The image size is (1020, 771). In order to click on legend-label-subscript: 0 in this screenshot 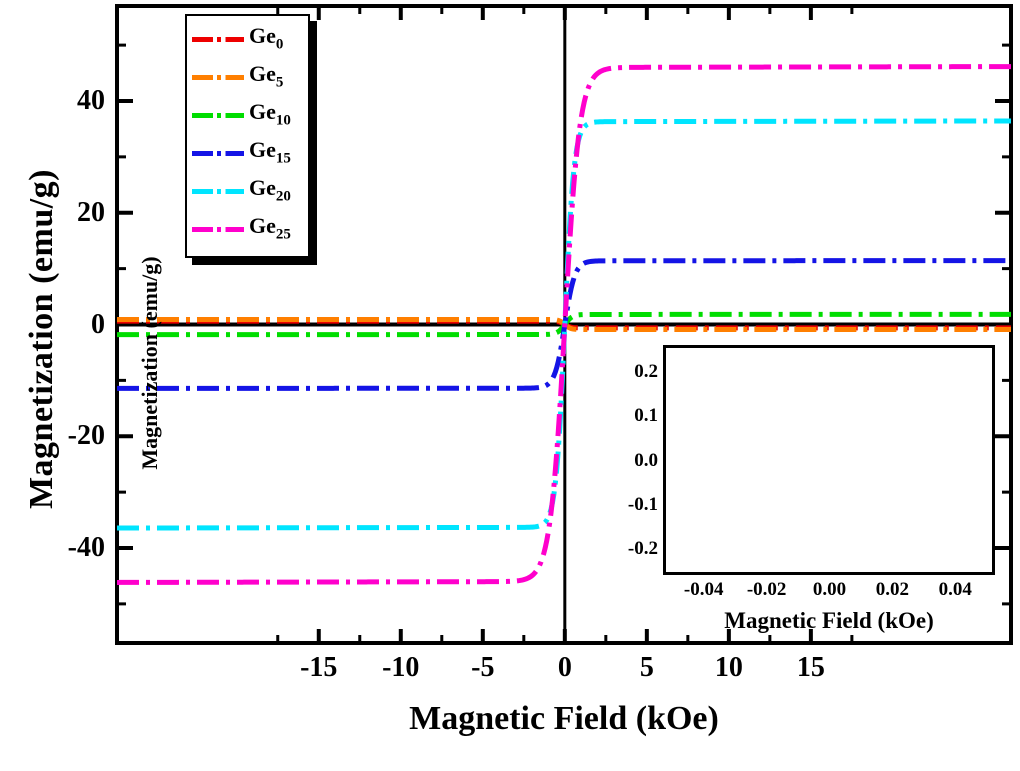, I will do `click(279, 44)`.